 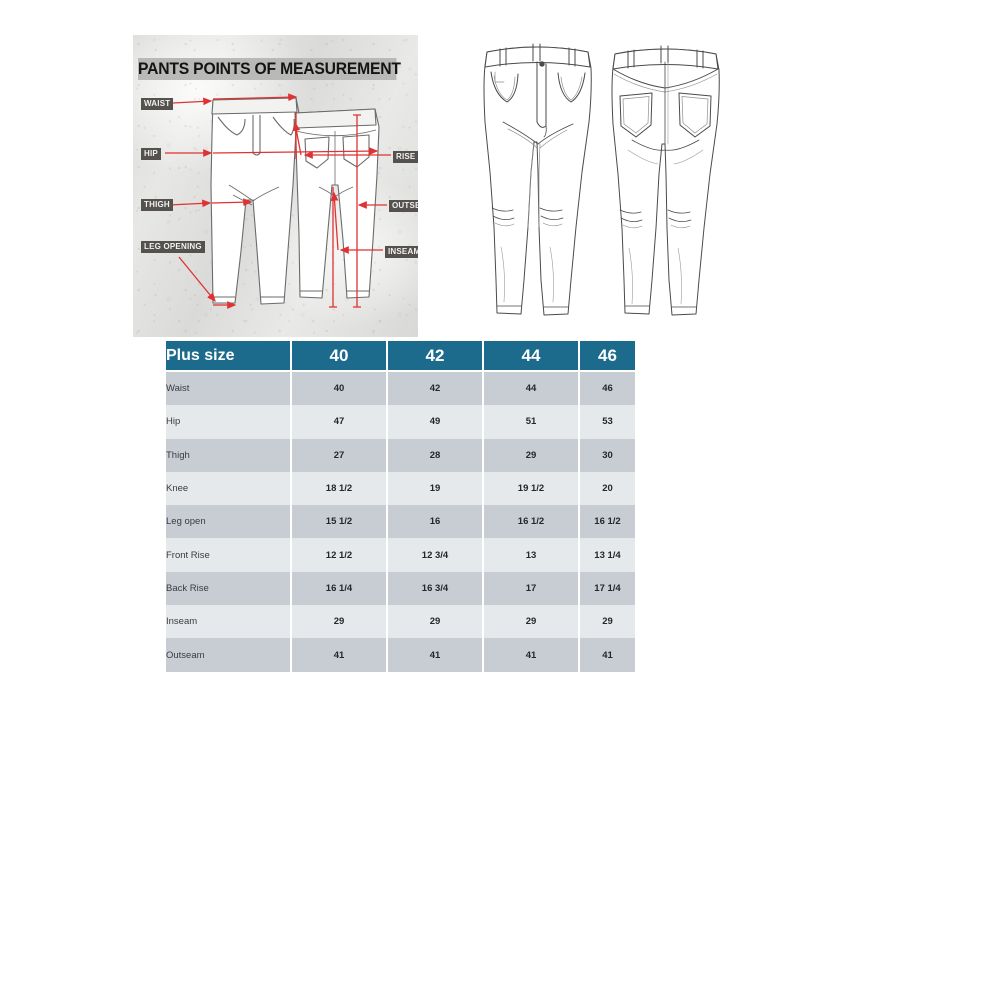 What do you see at coordinates (435, 388) in the screenshot?
I see `cell-waist-42: 42` at bounding box center [435, 388].